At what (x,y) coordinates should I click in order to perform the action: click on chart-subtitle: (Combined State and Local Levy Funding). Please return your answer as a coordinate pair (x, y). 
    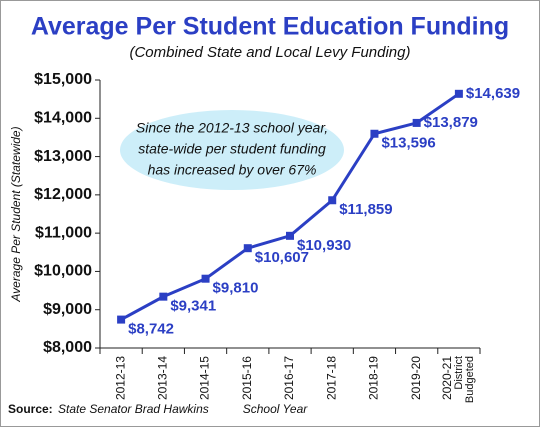
    Looking at the image, I should click on (269, 52).